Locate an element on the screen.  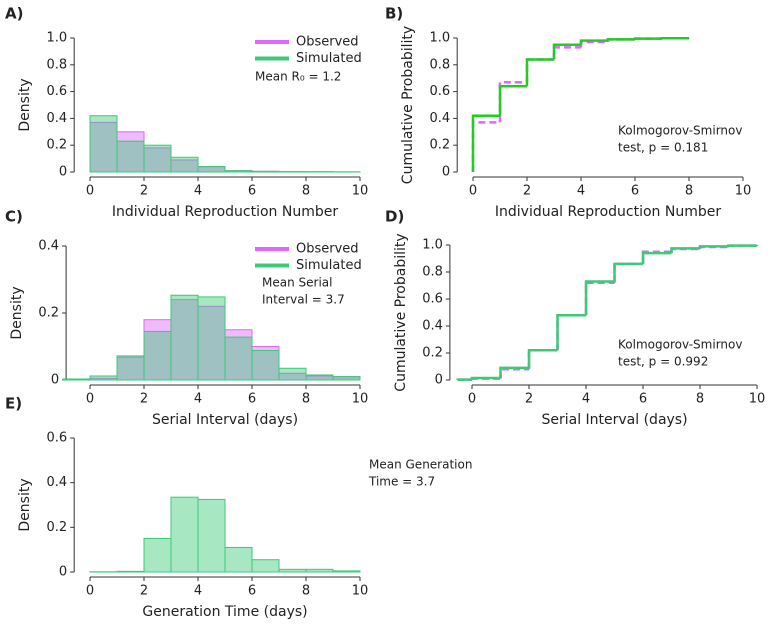
annotation: Kolmogorov-Smirnov is located at coordinates (680, 131).